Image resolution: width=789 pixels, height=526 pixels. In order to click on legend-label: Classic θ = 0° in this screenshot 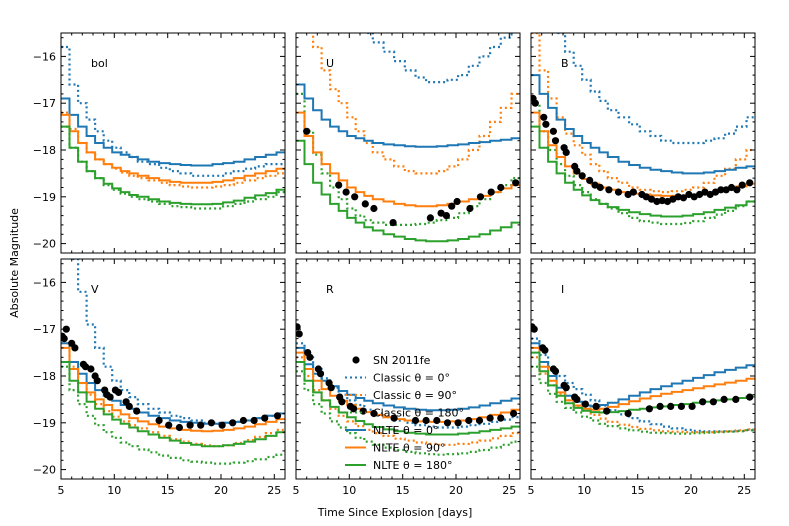, I will do `click(411, 378)`.